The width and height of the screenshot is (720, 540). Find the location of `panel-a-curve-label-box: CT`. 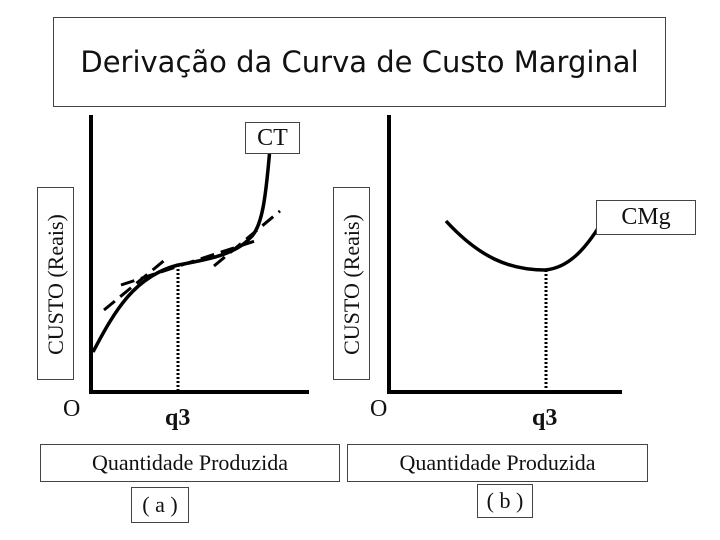

panel-a-curve-label-box: CT is located at coordinates (272, 138).